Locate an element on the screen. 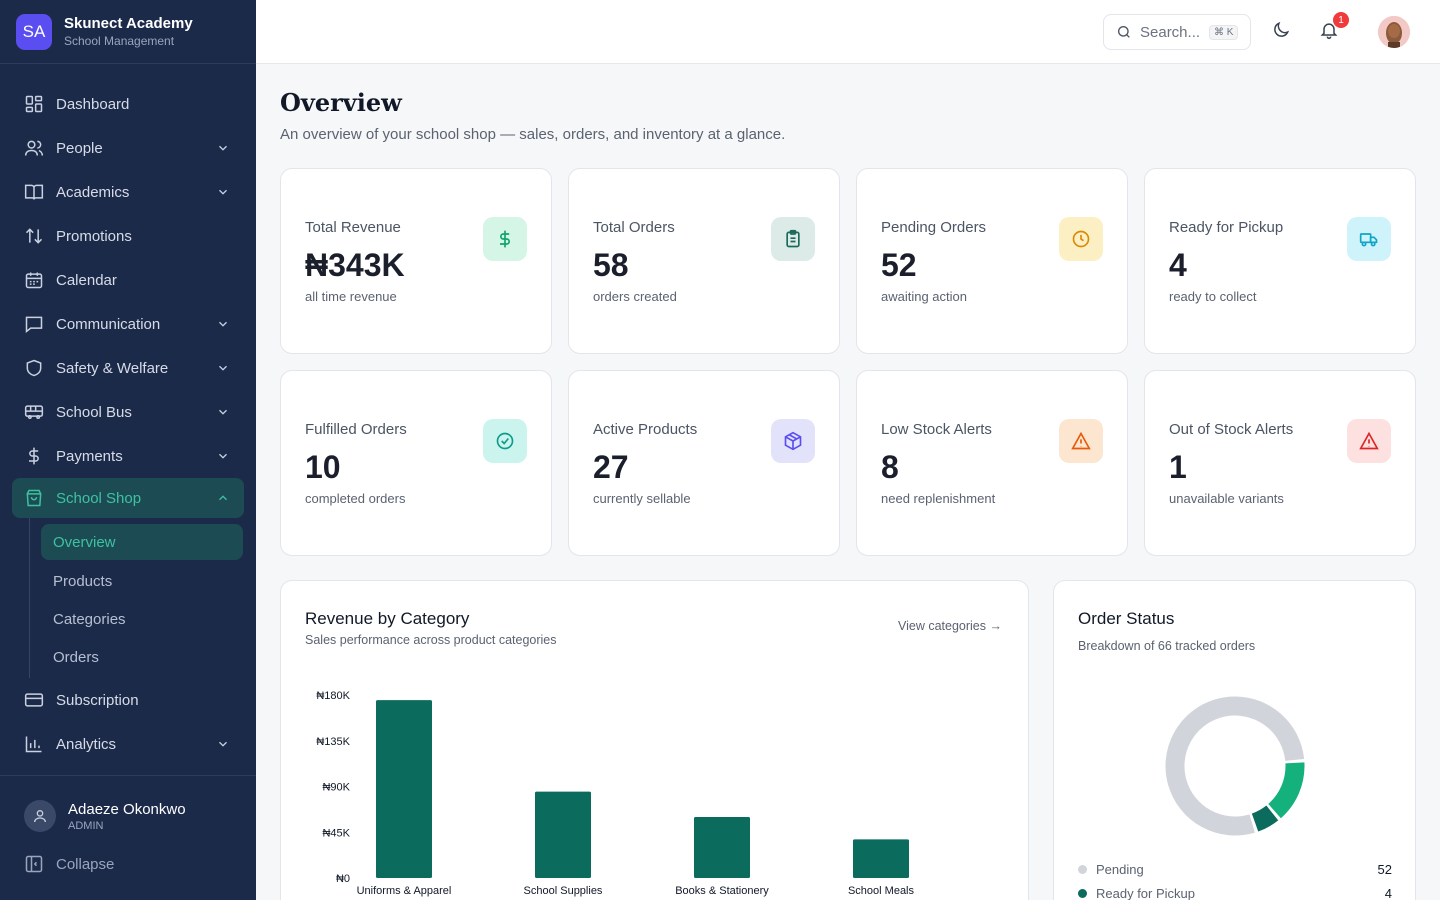 The height and width of the screenshot is (900, 1440). sidebar-item-school-shop: School Shop is located at coordinates (128, 498).